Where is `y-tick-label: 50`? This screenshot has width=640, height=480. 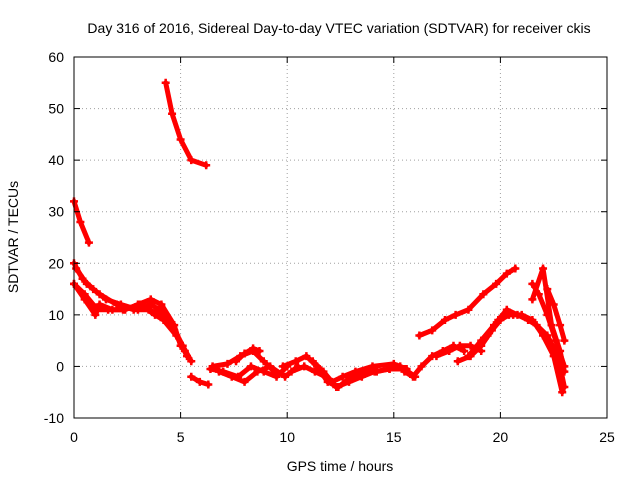 y-tick-label: 50 is located at coordinates (56, 109).